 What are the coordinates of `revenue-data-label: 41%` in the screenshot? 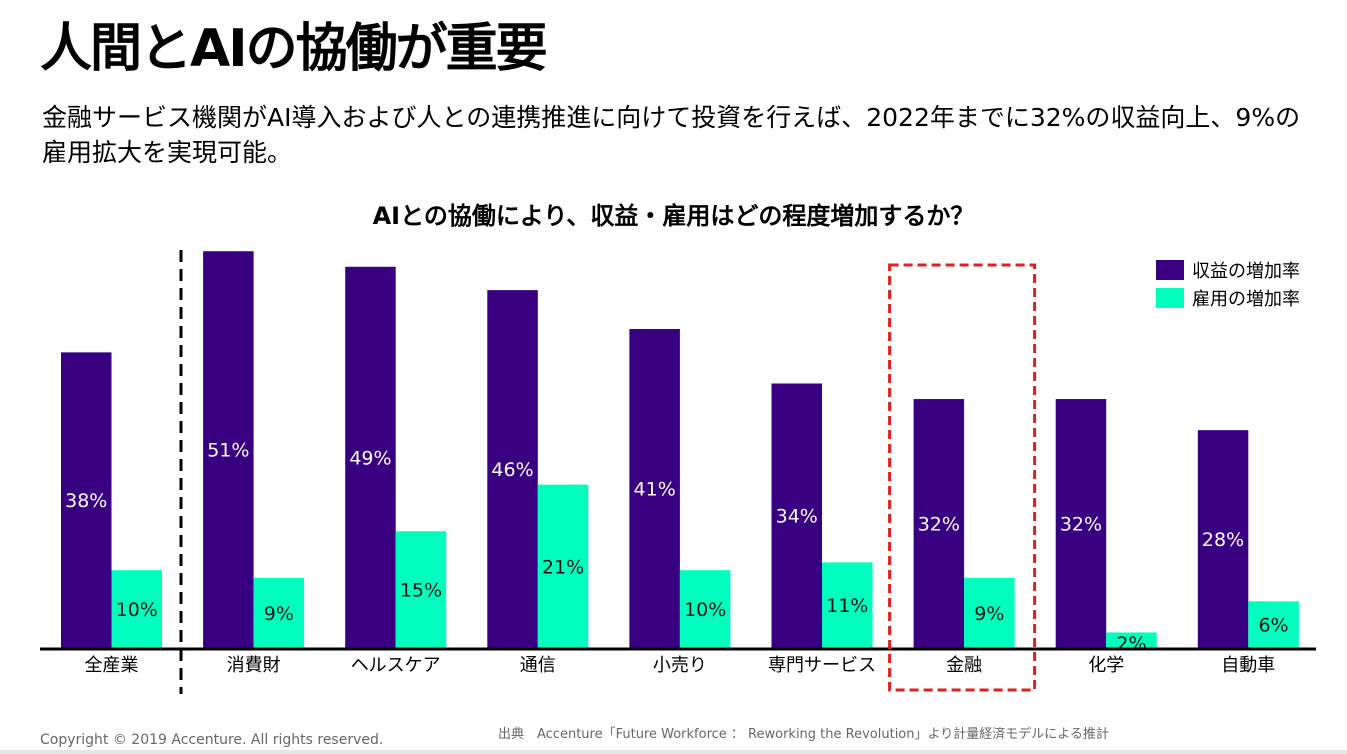 It's located at (655, 490).